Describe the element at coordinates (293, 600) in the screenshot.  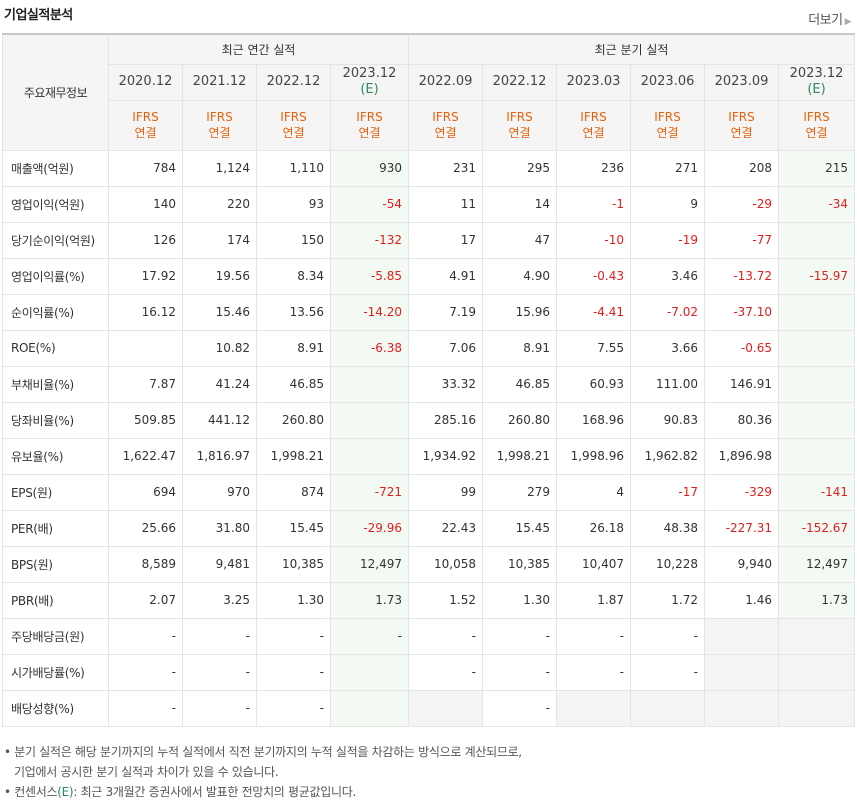
I see `table-cell: 1.30` at that location.